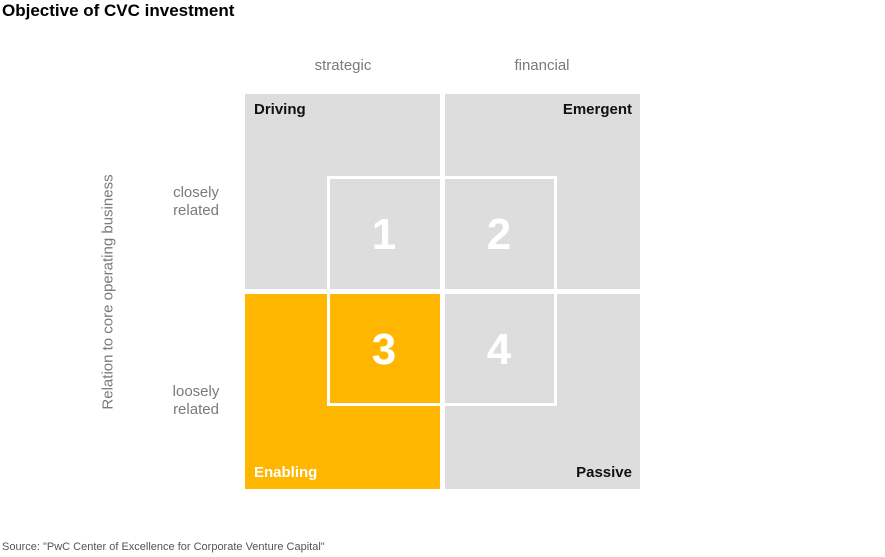  What do you see at coordinates (542, 65) in the screenshot?
I see `column-label-financial: financial` at bounding box center [542, 65].